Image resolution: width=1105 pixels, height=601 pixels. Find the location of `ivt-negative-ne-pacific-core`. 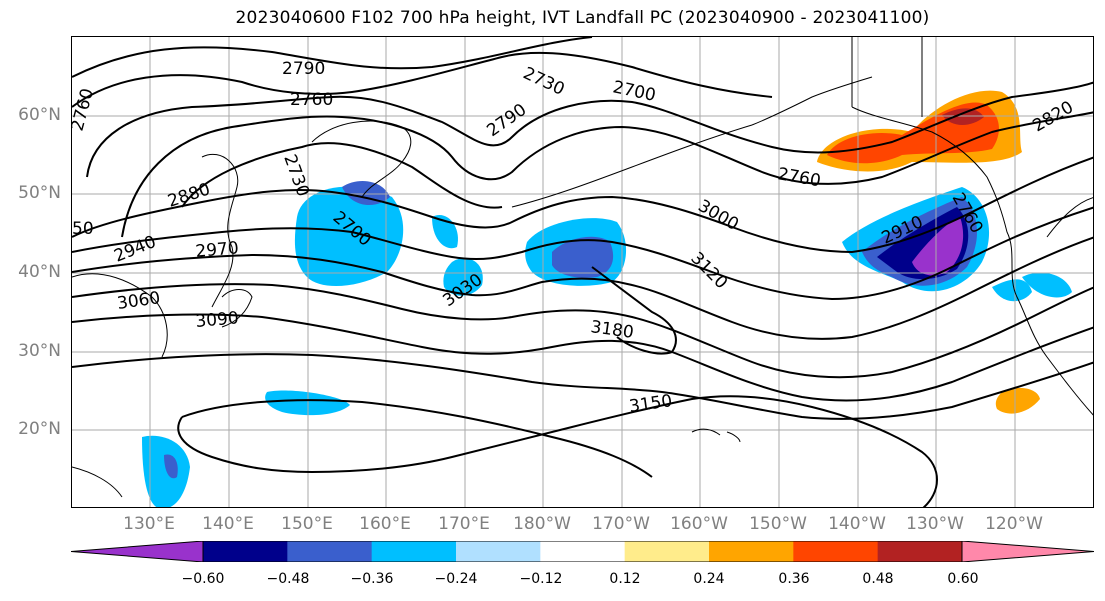

ivt-negative-ne-pacific-core is located at coordinates (938, 246).